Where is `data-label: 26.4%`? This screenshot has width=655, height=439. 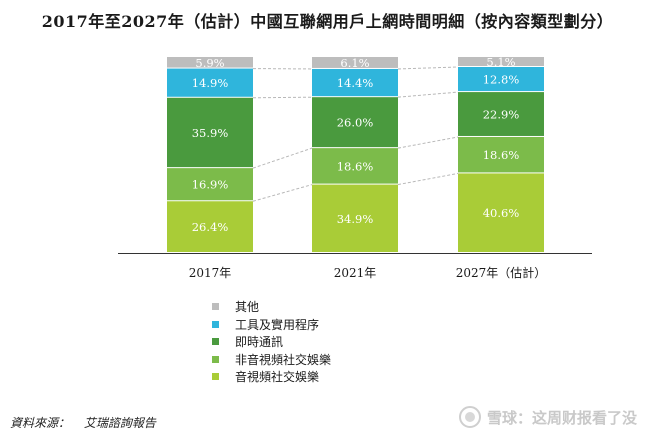 data-label: 26.4% is located at coordinates (210, 227).